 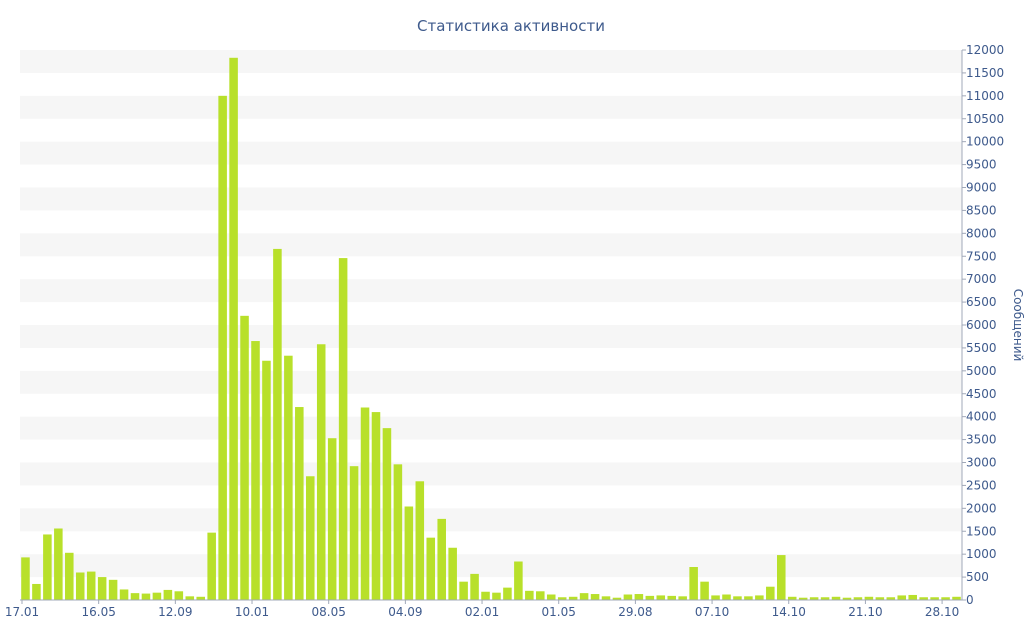 I want to click on y-tick-label: 11000, so click(x=985, y=96).